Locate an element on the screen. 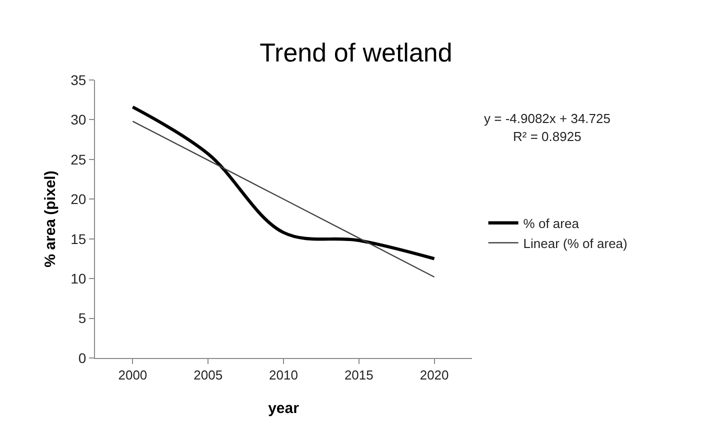  text: y = -4.9082x + 34.725 is located at coordinates (547, 118).